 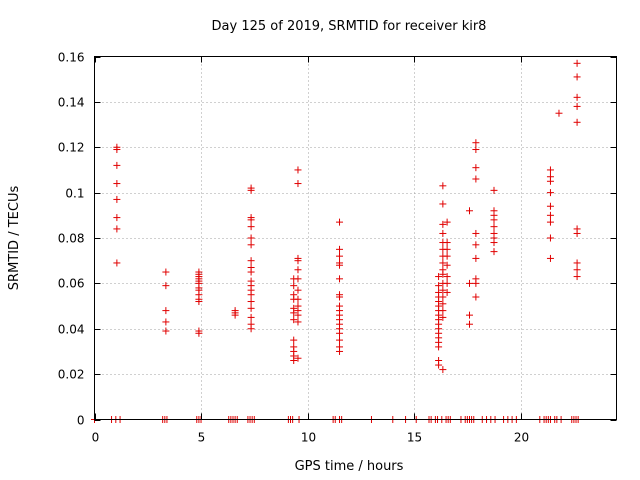 I want to click on x-axis-label: GPS time / hours, so click(x=349, y=466).